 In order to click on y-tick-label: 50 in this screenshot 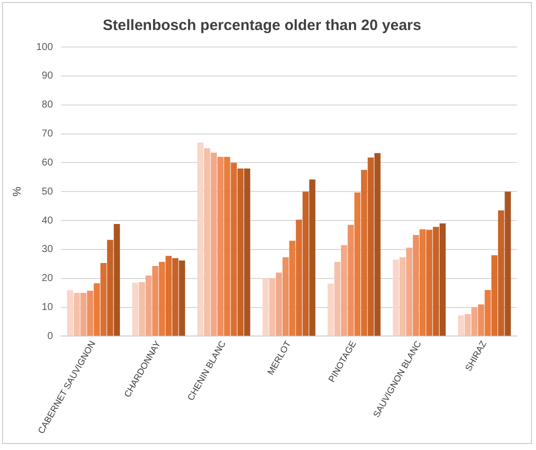, I will do `click(48, 192)`.